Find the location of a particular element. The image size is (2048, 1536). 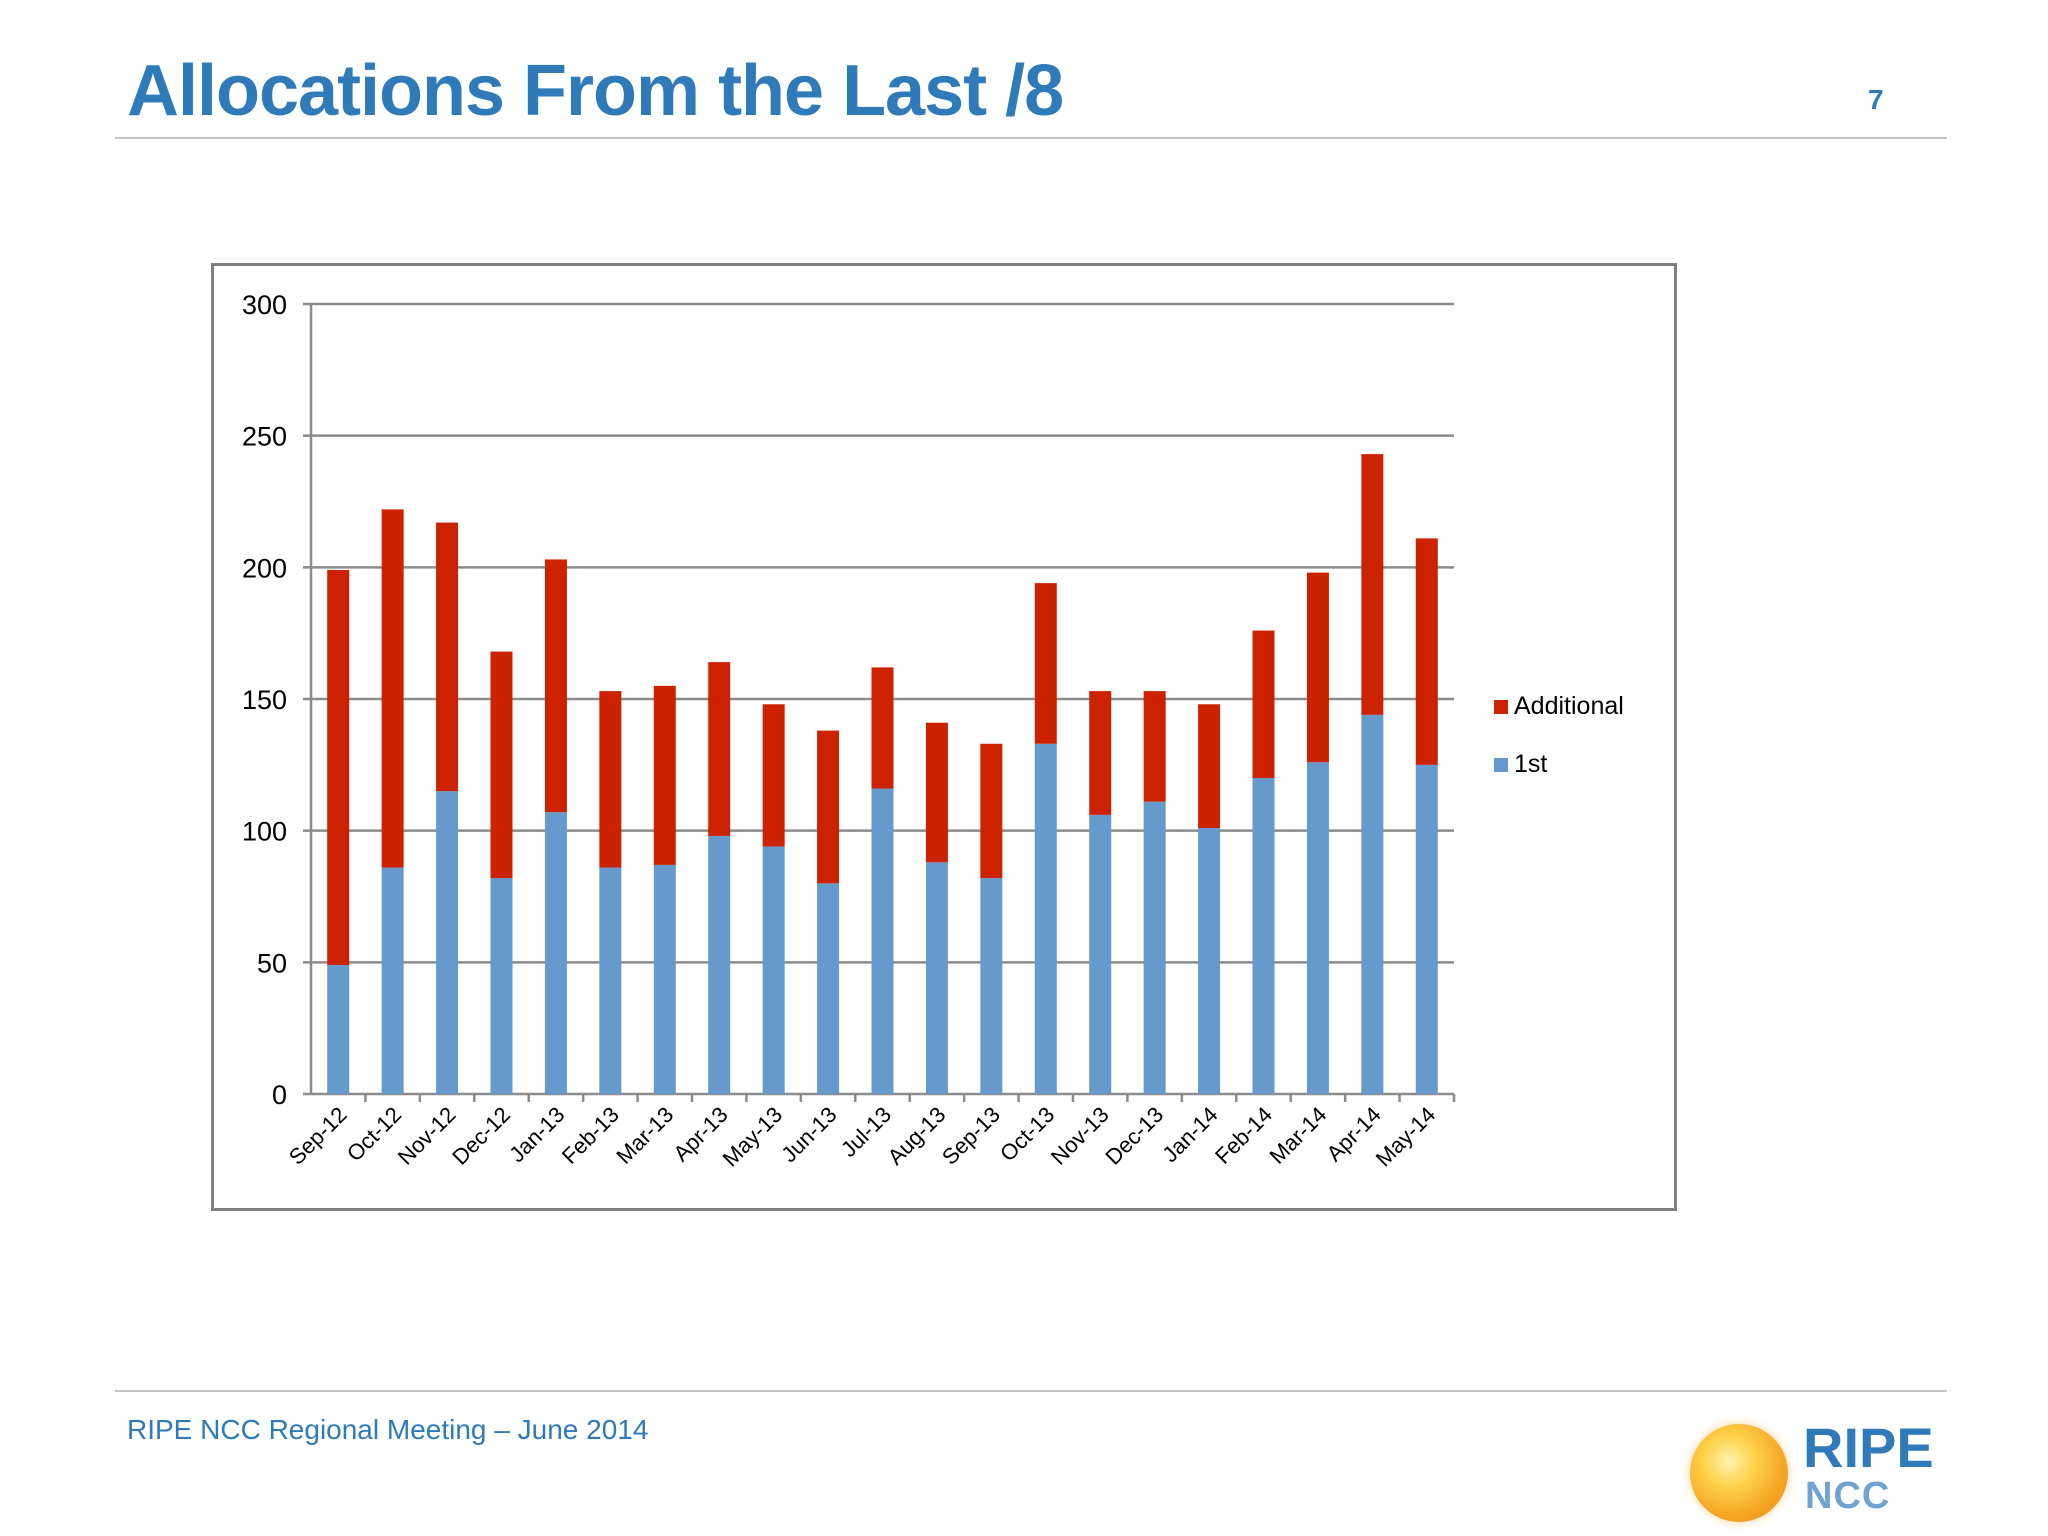

footer-divider is located at coordinates (1031, 1391).